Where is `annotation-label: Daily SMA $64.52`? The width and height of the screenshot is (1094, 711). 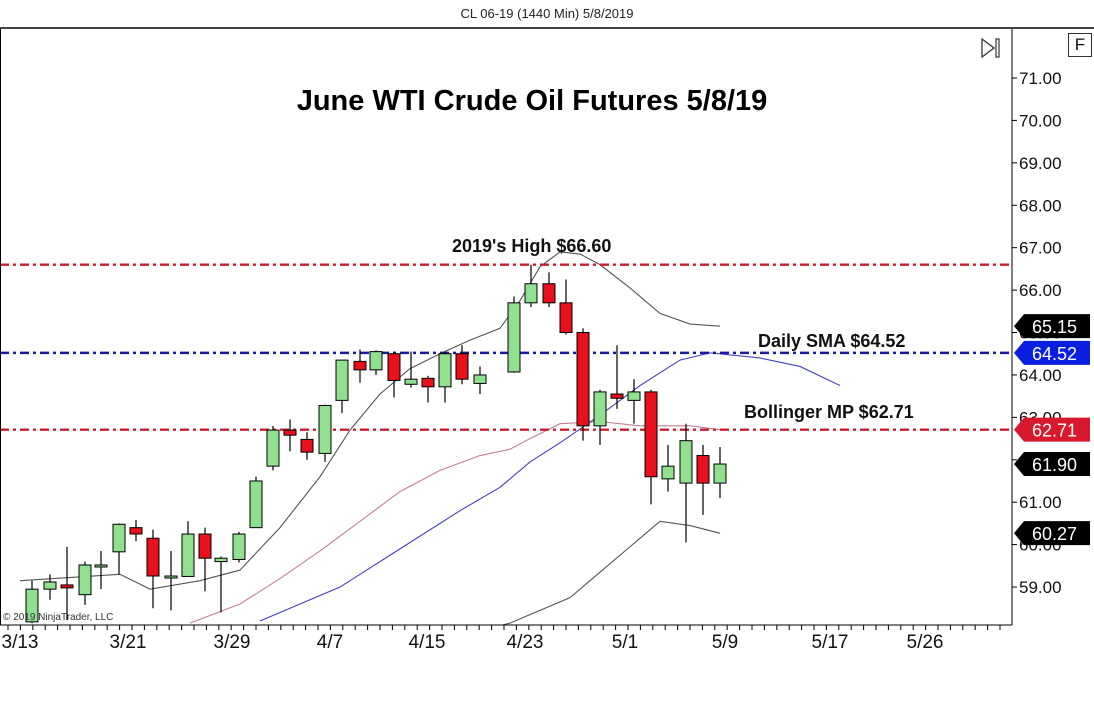 annotation-label: Daily SMA $64.52 is located at coordinates (831, 341).